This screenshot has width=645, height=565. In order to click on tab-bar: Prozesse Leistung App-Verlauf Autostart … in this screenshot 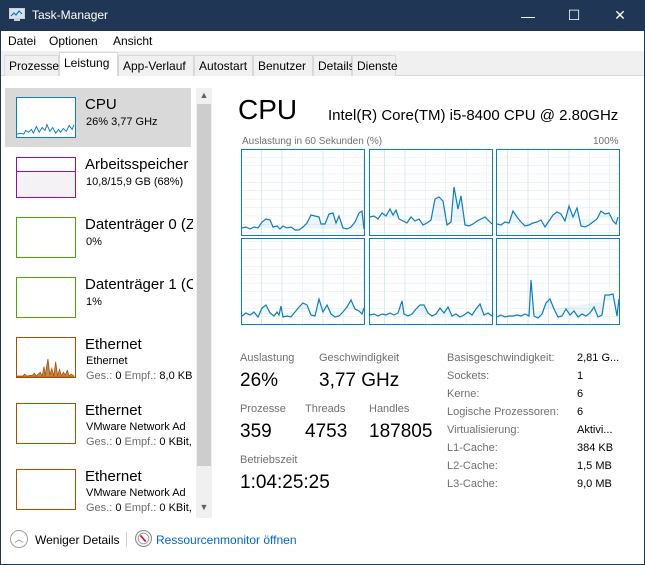, I will do `click(322, 64)`.